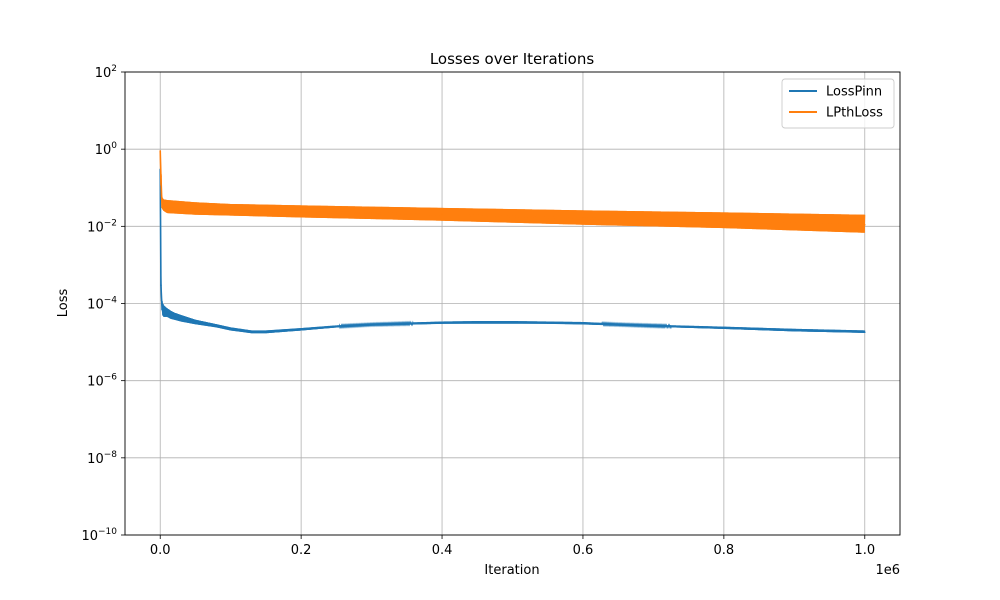 This screenshot has height=600, width=1000. What do you see at coordinates (511, 570) in the screenshot?
I see `x-axis-label: Iteration` at bounding box center [511, 570].